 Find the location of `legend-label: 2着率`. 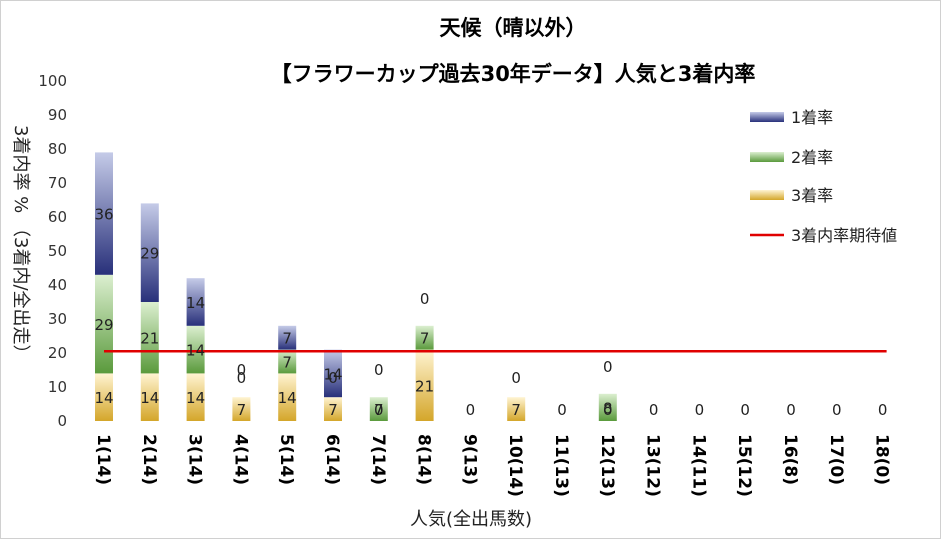

legend-label: 2着率 is located at coordinates (812, 157).